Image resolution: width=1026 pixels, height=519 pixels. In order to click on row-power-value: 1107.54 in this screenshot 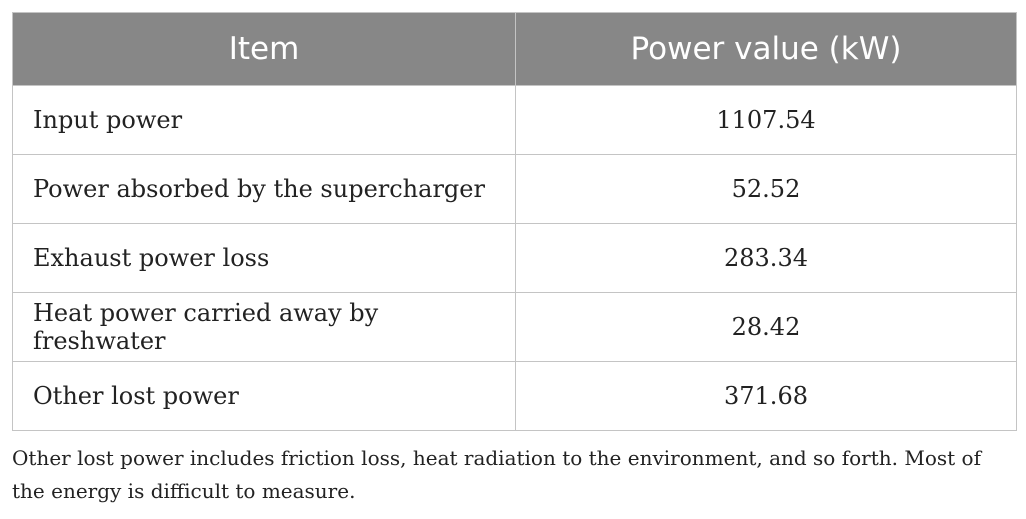, I will do `click(766, 120)`.